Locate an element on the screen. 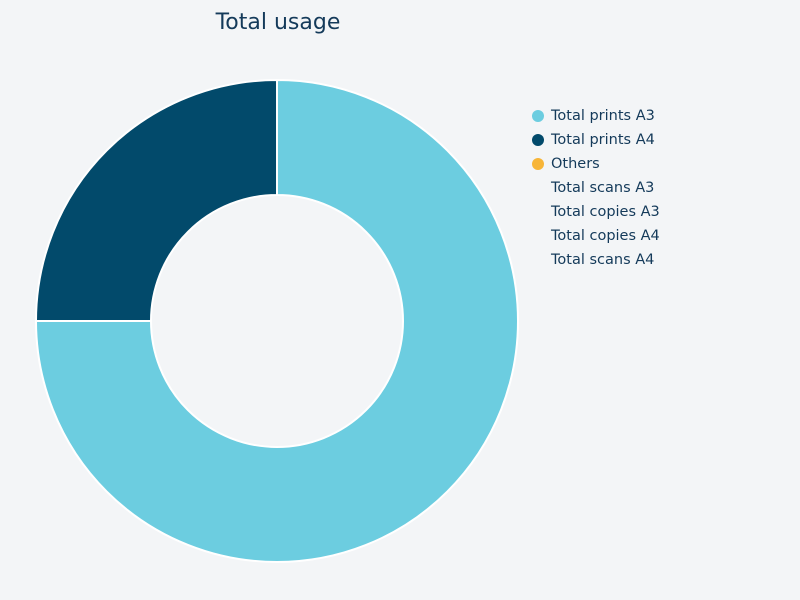 This screenshot has height=600, width=800. legend-label: Total copies A3 is located at coordinates (605, 212).